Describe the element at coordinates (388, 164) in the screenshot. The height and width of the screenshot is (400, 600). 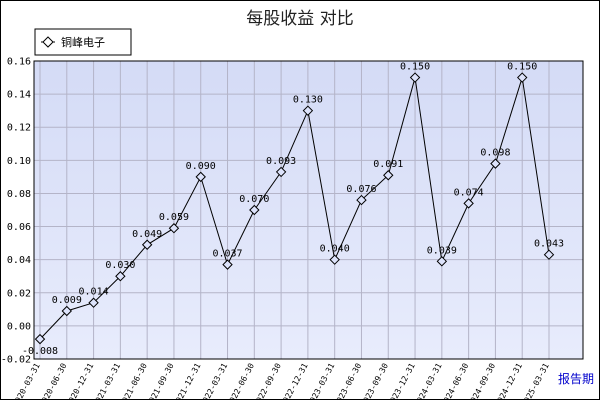
I see `data-value-label: 0.091` at that location.